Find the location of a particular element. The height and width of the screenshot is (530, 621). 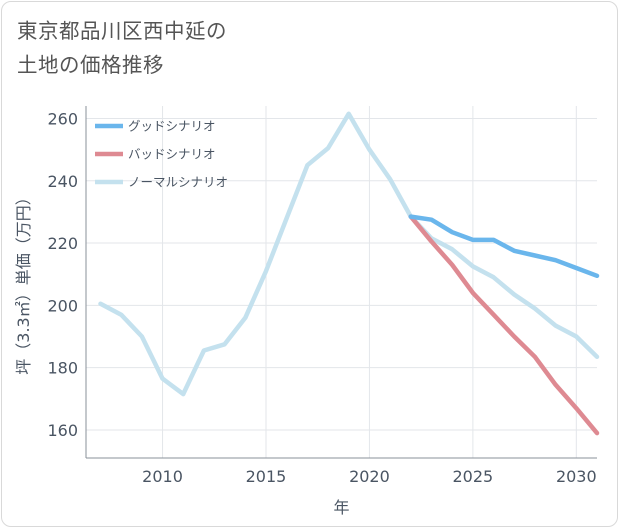

y-axis-title: 坪（3.3㎡）単価（万円） is located at coordinates (23, 281).